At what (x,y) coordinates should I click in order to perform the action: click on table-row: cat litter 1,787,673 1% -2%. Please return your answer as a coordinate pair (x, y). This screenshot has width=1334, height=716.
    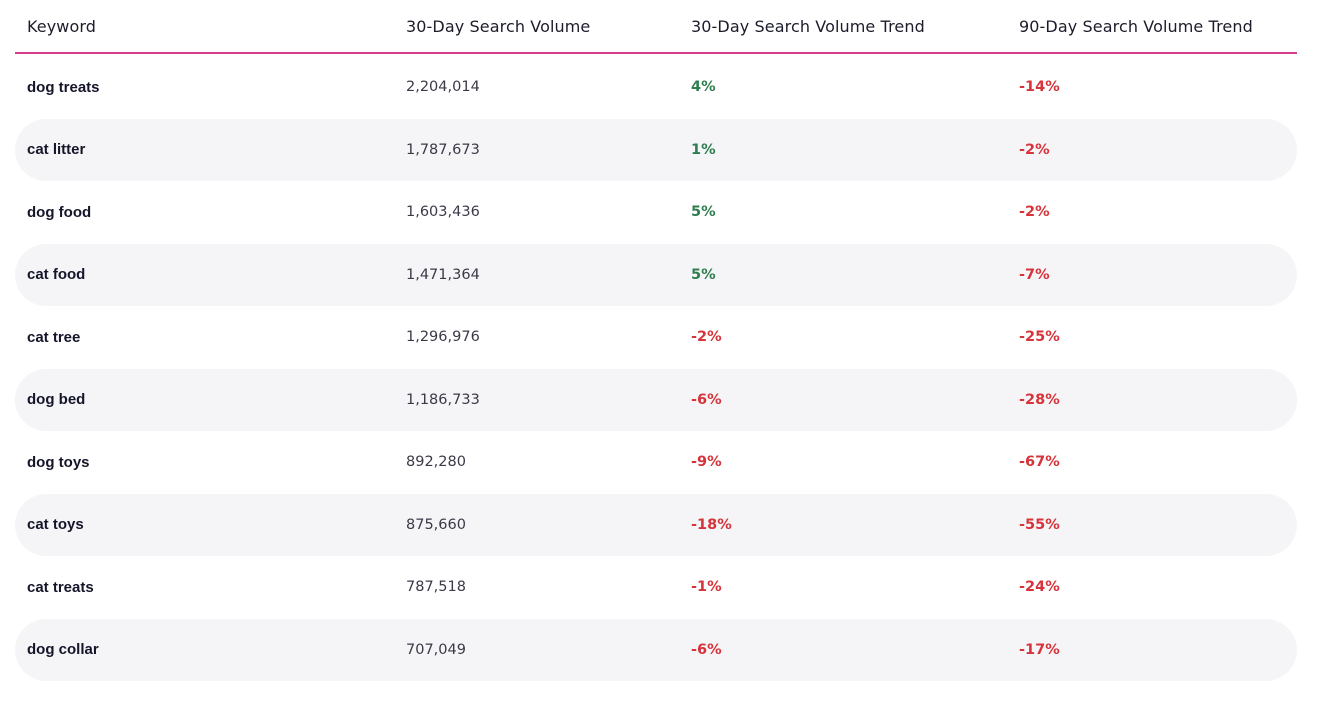
    Looking at the image, I should click on (656, 149).